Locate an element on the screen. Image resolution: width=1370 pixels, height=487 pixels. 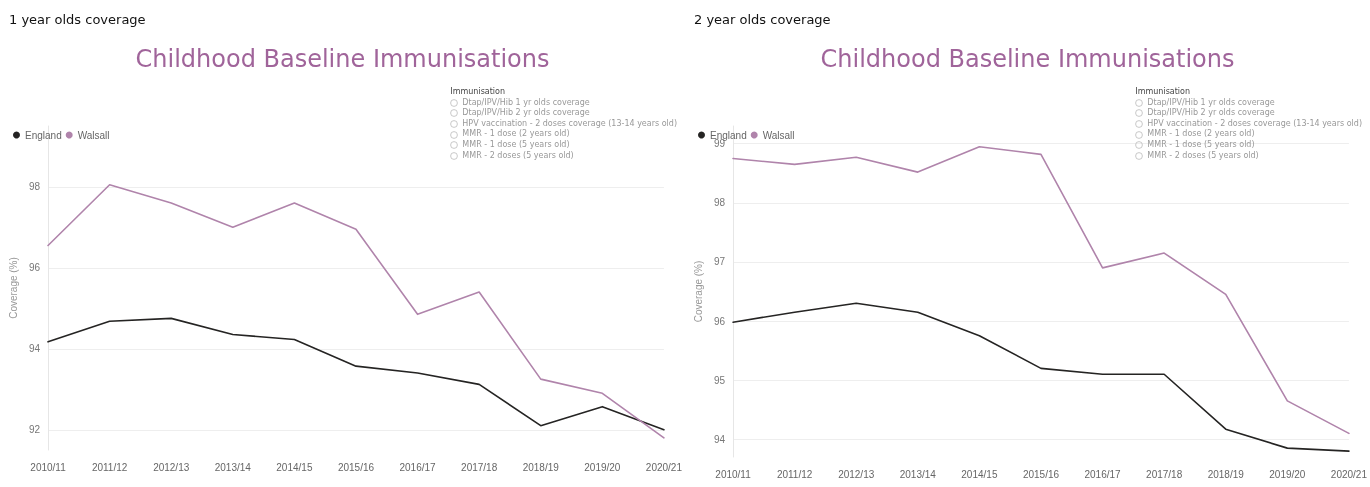
y-tick-label: 95 is located at coordinates (719, 380).